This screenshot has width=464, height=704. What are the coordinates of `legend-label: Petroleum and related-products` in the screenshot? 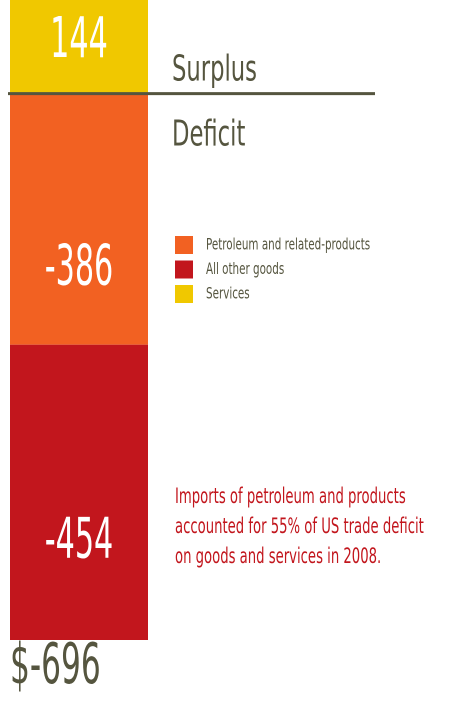 It's located at (288, 245).